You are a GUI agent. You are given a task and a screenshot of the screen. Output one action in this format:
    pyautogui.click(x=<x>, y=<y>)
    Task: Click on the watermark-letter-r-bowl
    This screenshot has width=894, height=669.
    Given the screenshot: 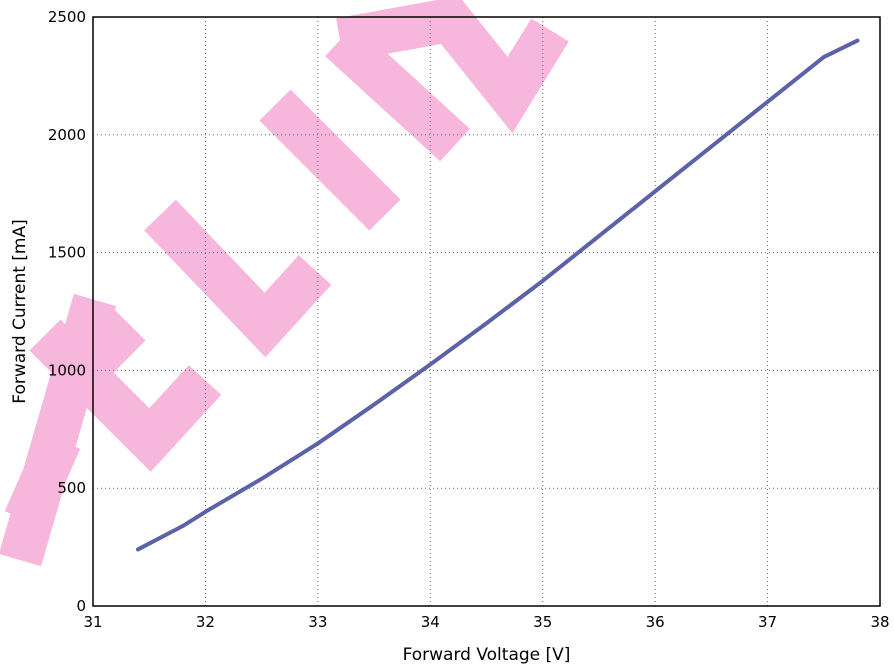 What is the action you would take?
    pyautogui.click(x=42, y=480)
    